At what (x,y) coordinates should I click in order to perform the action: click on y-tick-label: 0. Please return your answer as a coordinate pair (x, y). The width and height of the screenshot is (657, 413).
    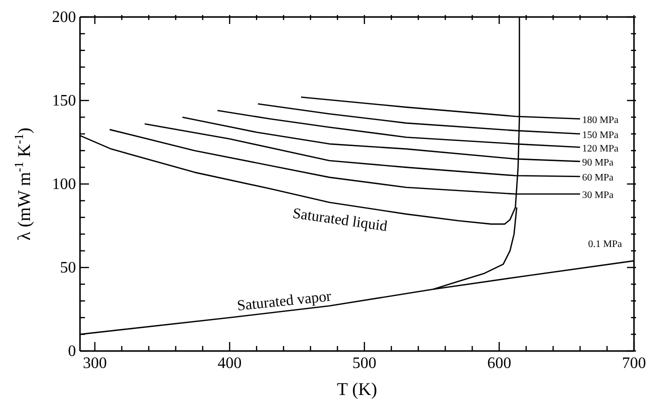
    Looking at the image, I should click on (72, 351).